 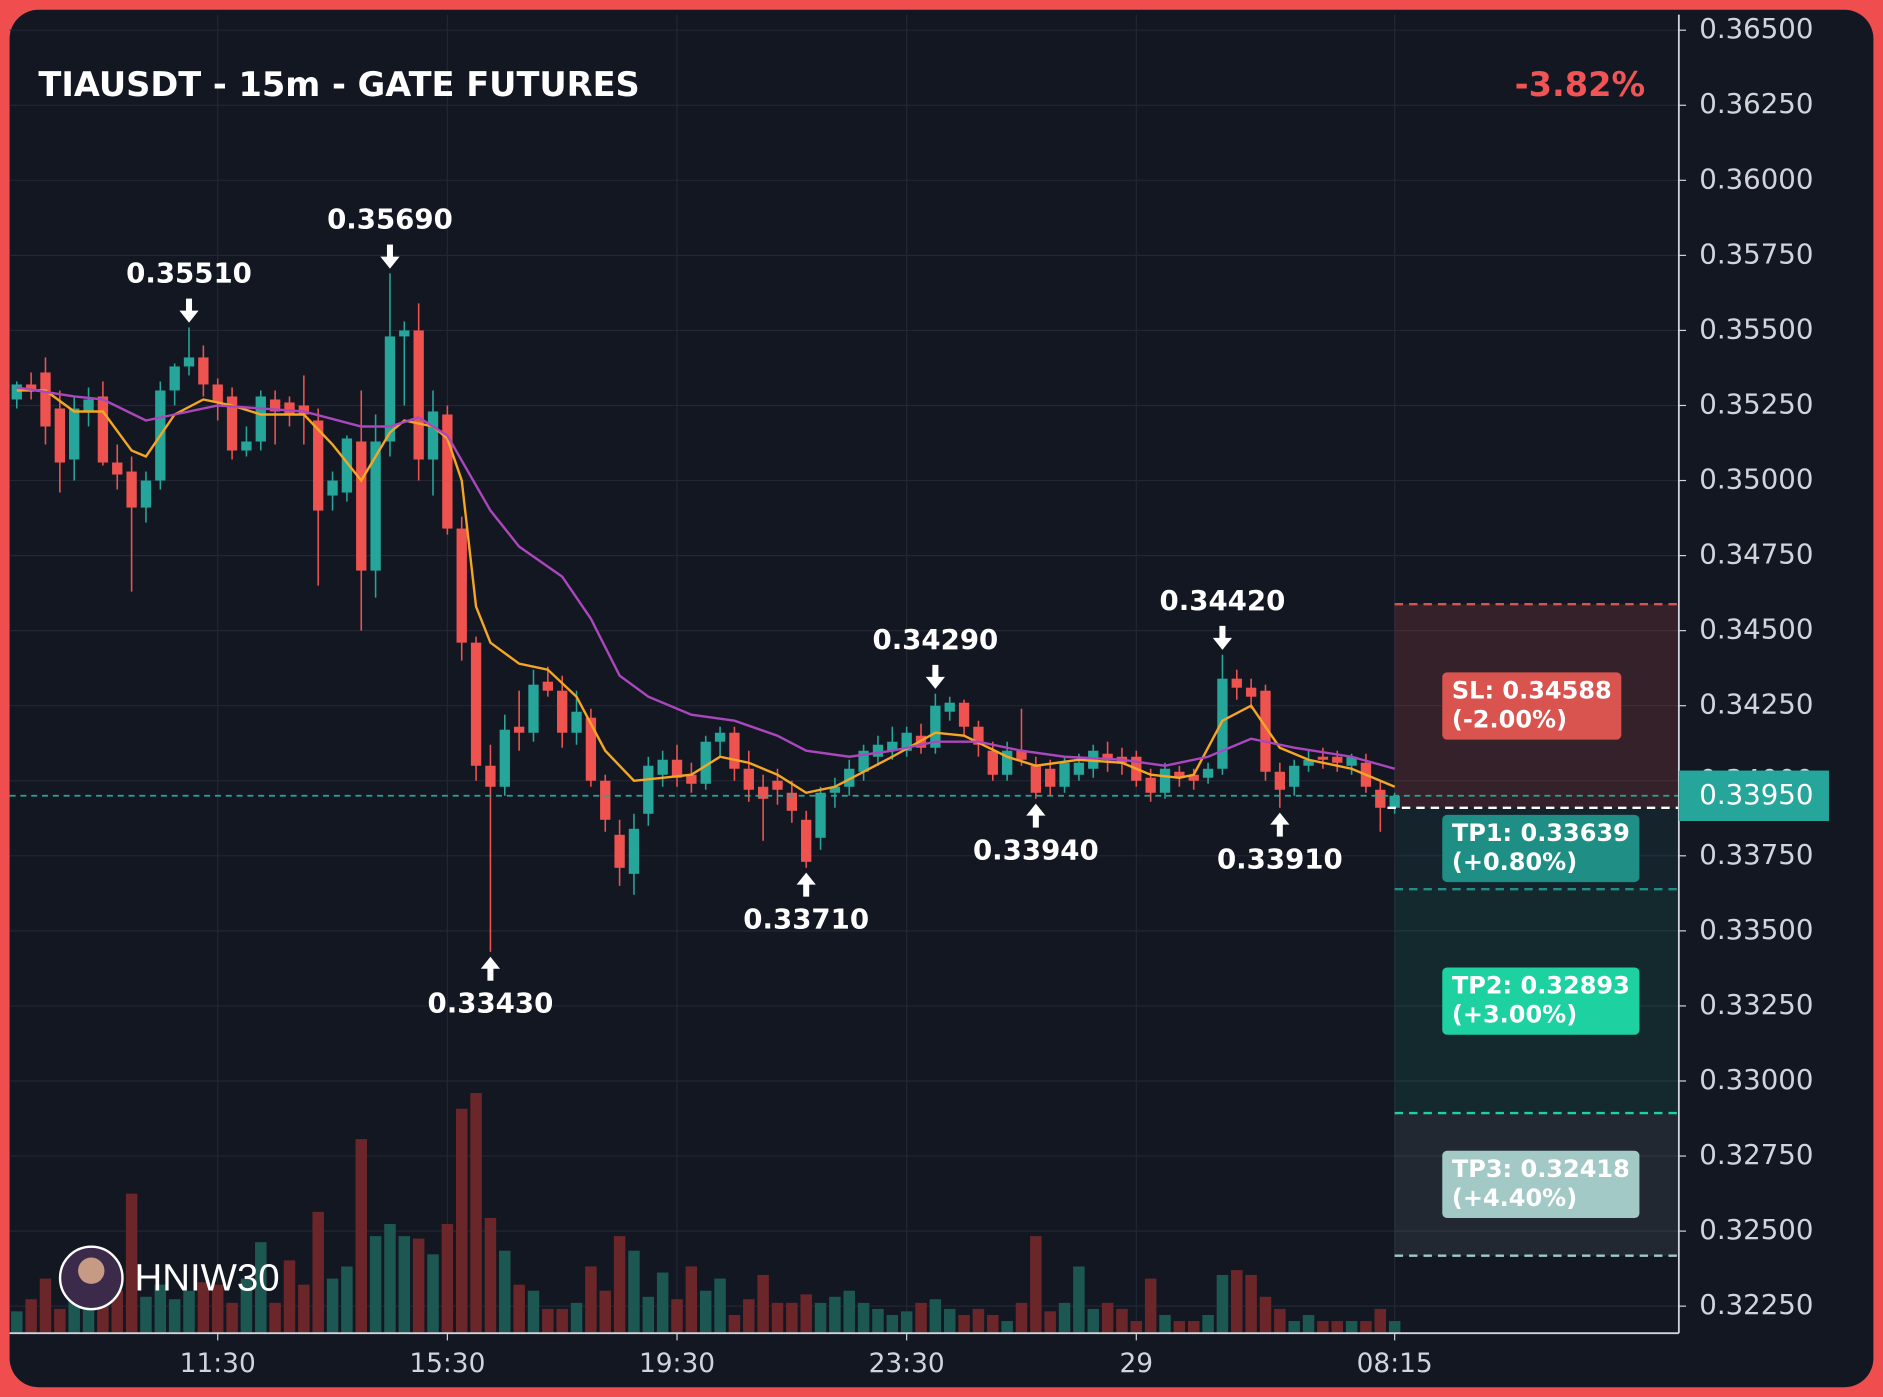 What do you see at coordinates (1753, 795) in the screenshot?
I see `last-price-box` at bounding box center [1753, 795].